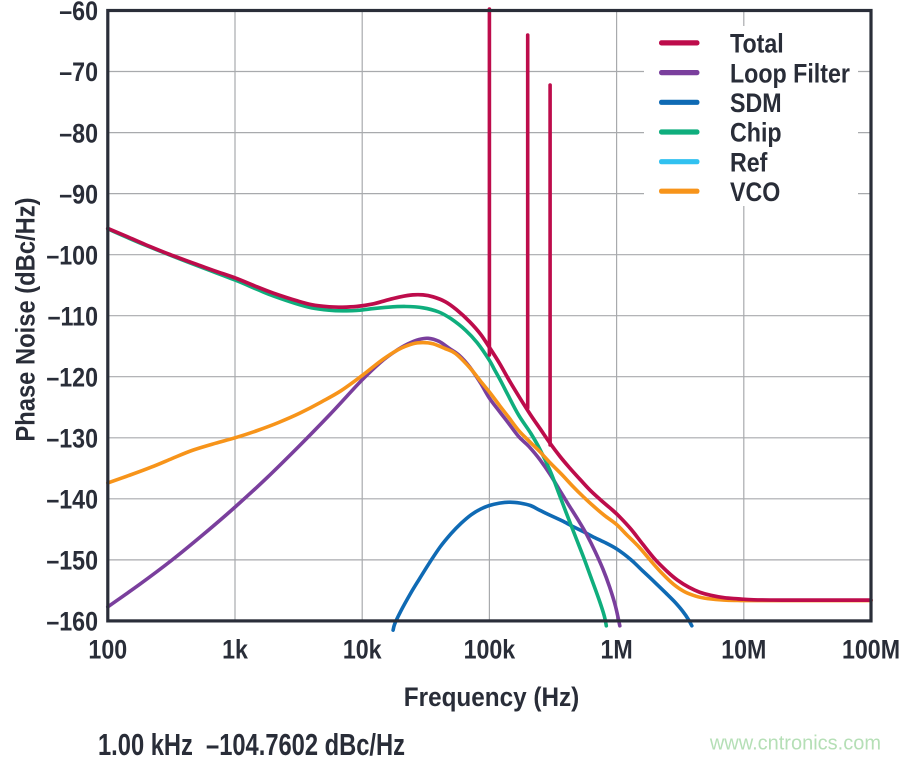  What do you see at coordinates (490, 650) in the screenshot?
I see `svg-text: 100k` at bounding box center [490, 650].